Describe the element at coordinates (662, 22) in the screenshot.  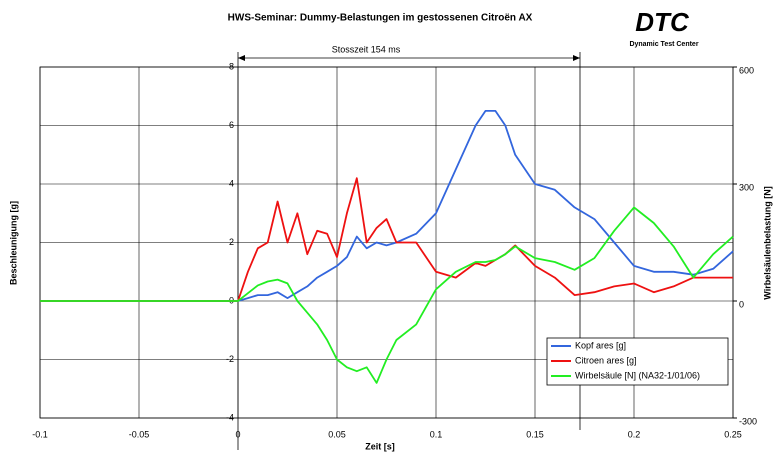
I see `logo-text: DTC` at that location.